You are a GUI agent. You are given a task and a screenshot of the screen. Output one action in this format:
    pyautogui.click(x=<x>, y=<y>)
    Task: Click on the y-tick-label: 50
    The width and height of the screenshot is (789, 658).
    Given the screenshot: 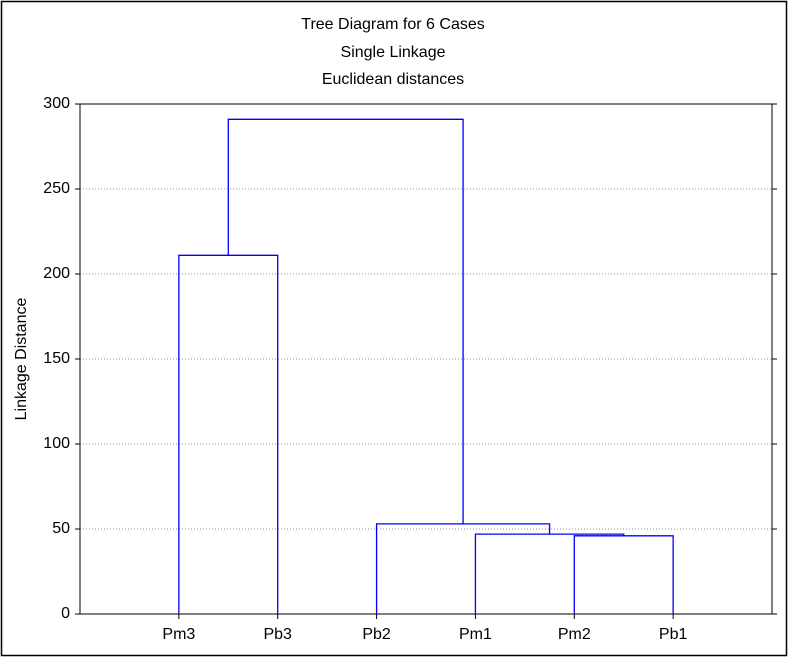 What is the action you would take?
    pyautogui.click(x=61, y=528)
    